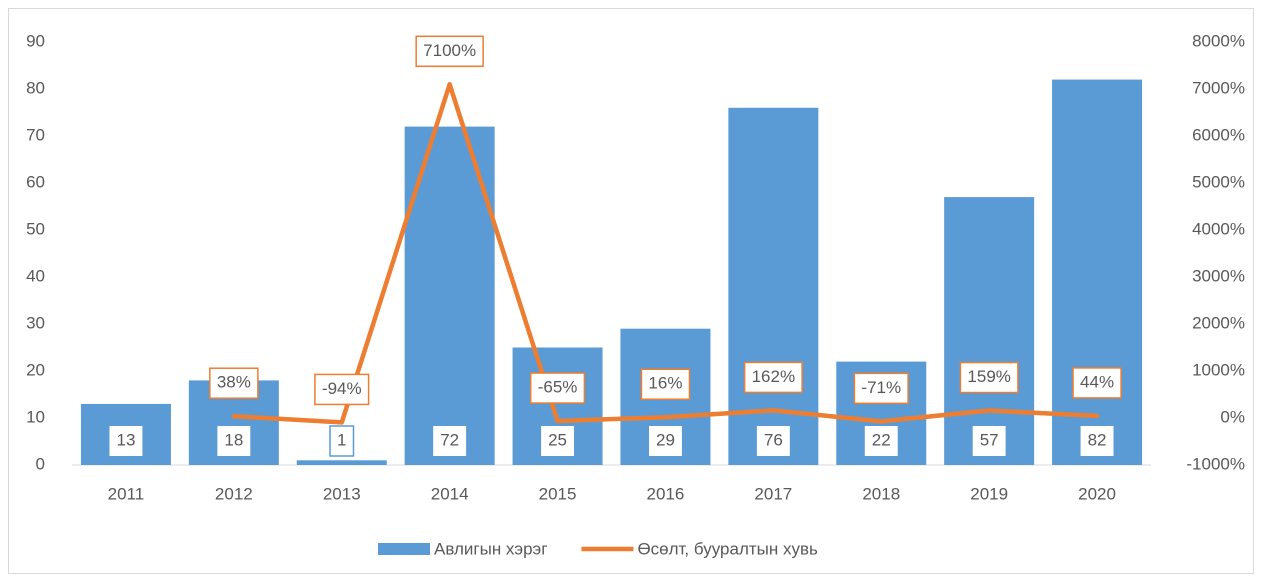 The image size is (1263, 580). Describe the element at coordinates (35, 181) in the screenshot. I see `y-tick-label: 60` at that location.